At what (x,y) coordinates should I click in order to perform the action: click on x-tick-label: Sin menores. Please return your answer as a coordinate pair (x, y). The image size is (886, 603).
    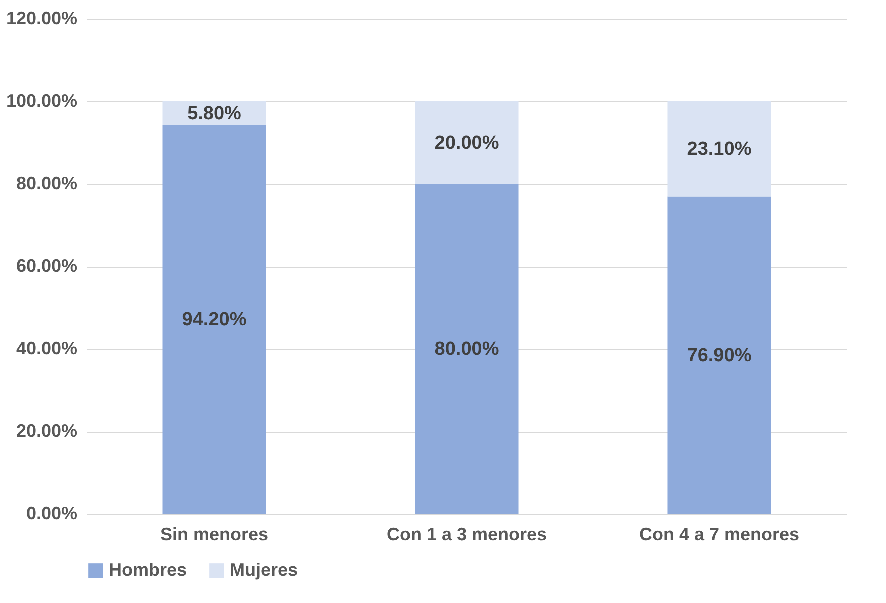
    Looking at the image, I should click on (214, 534).